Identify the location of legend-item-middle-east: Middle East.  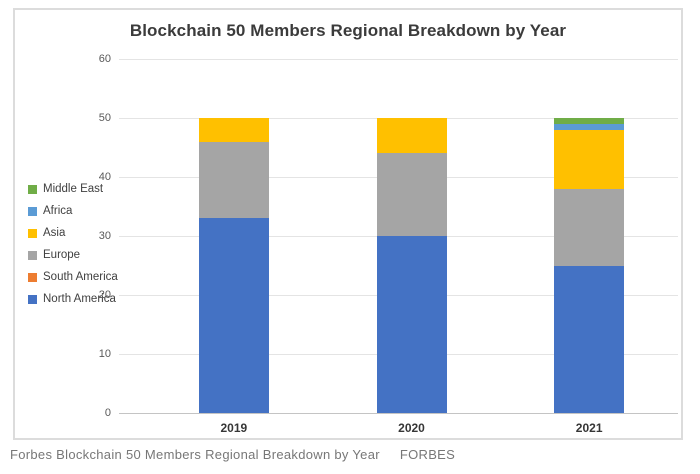
(73, 189).